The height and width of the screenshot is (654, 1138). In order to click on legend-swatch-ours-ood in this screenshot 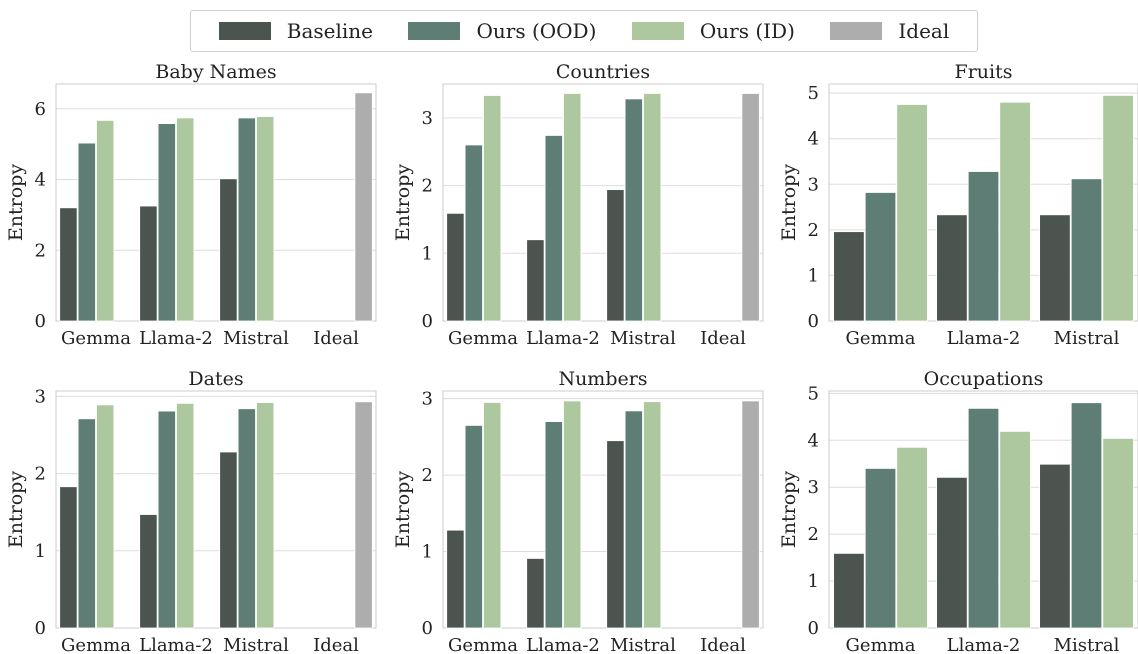, I will do `click(434, 31)`.